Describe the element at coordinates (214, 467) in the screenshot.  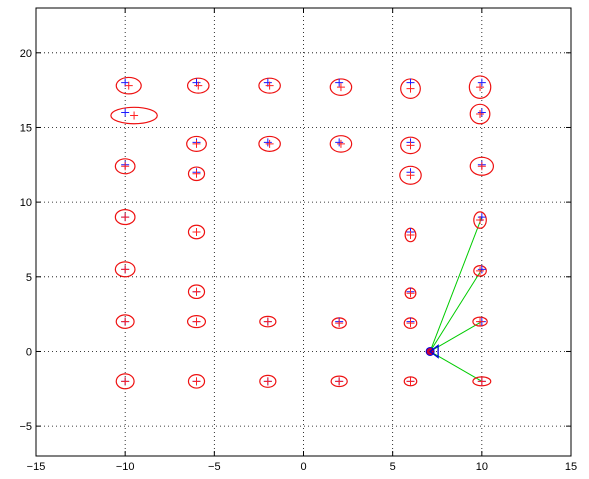
I see `x-tick-label: −5` at that location.